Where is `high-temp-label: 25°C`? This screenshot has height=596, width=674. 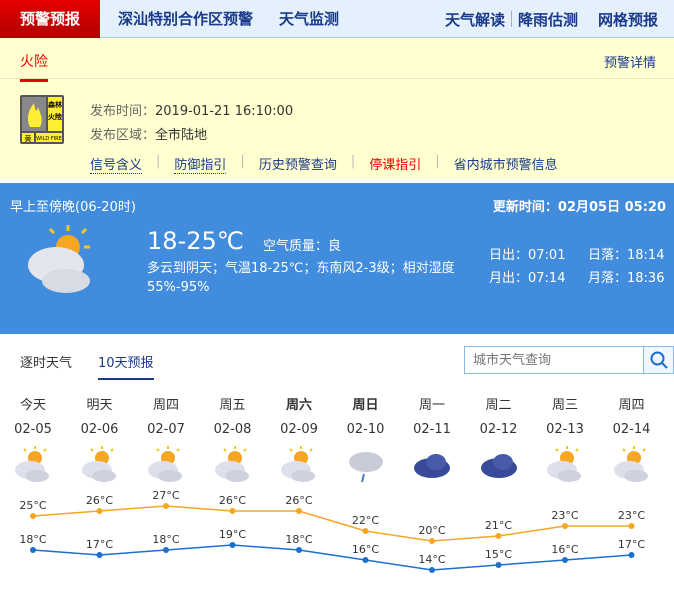 high-temp-label: 25°C is located at coordinates (32, 505).